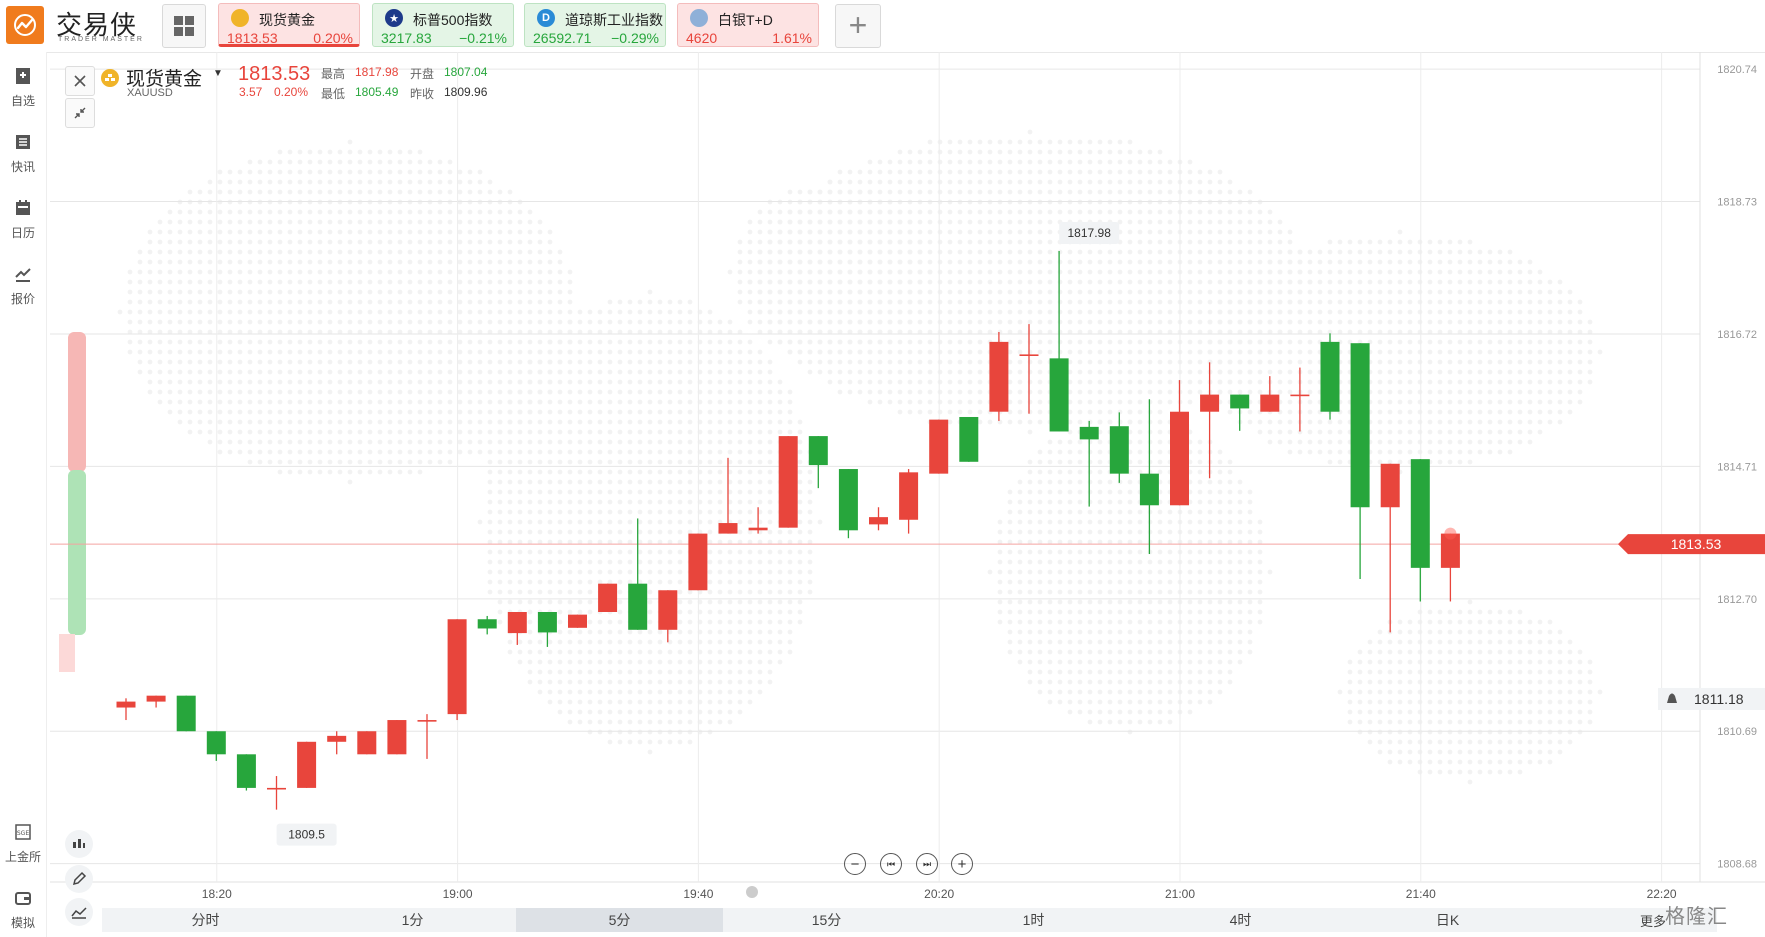 The image size is (1765, 937). What do you see at coordinates (23, 207) in the screenshot?
I see `calendar-icon` at bounding box center [23, 207].